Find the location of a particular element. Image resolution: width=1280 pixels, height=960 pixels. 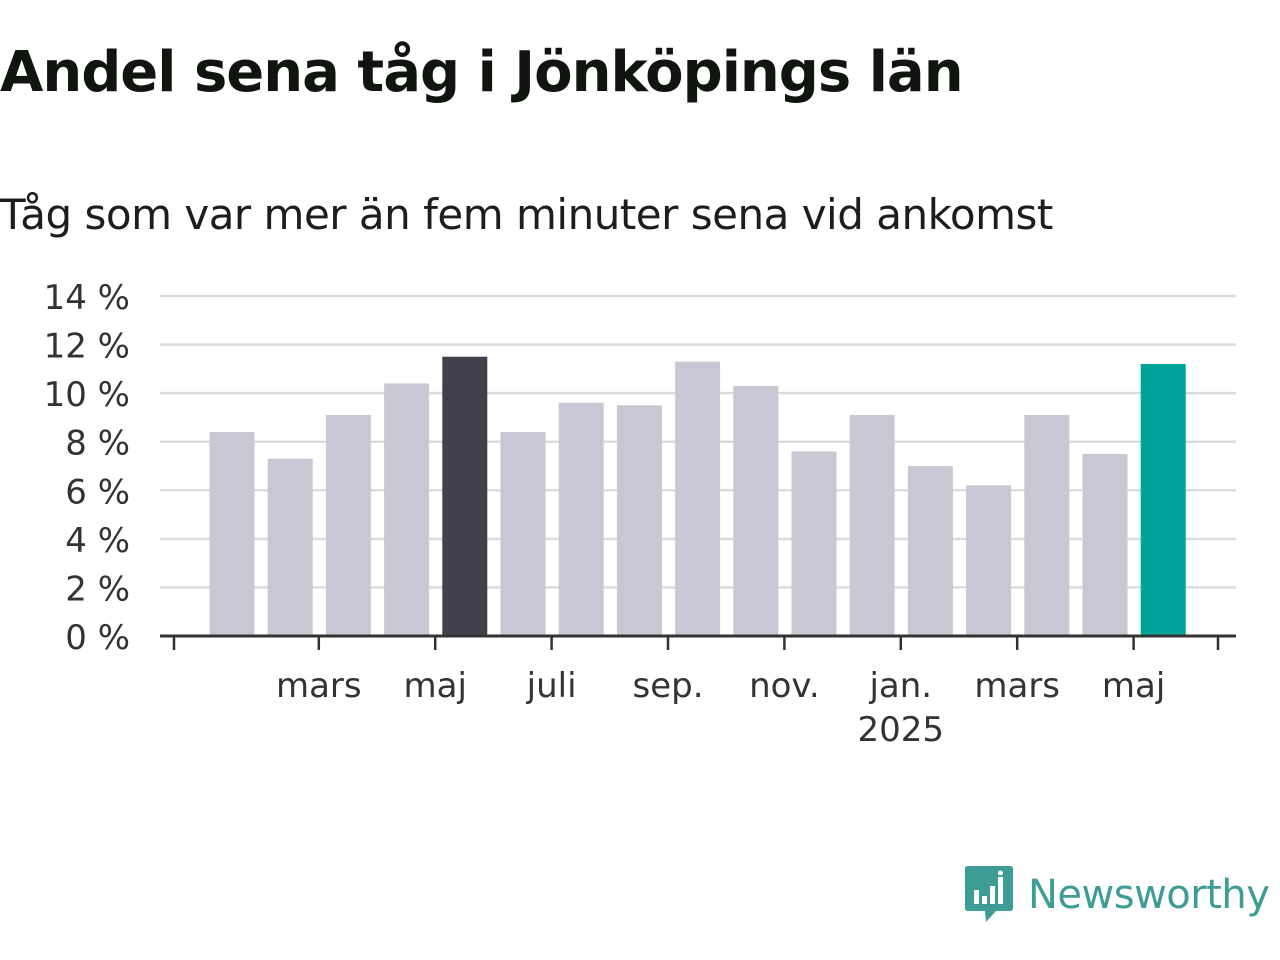

y-tick-label: 6 % is located at coordinates (97, 492).